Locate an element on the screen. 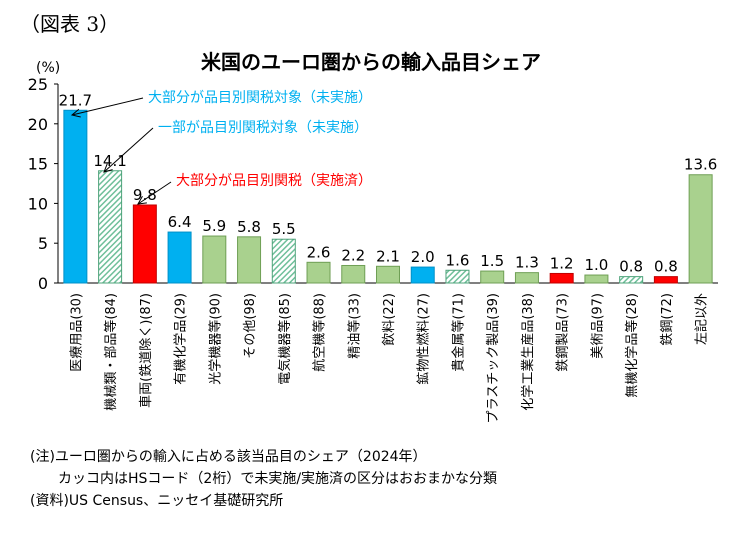 The width and height of the screenshot is (742, 535). value-label: 9.8 is located at coordinates (145, 195).